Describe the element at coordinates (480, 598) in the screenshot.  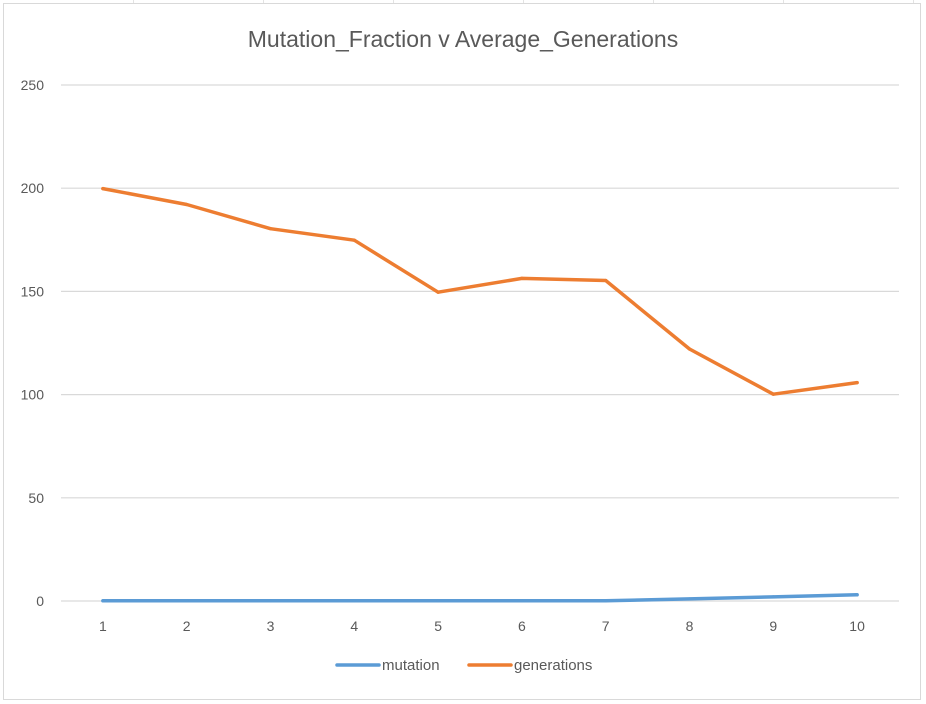
I see `series-line-mutation` at that location.